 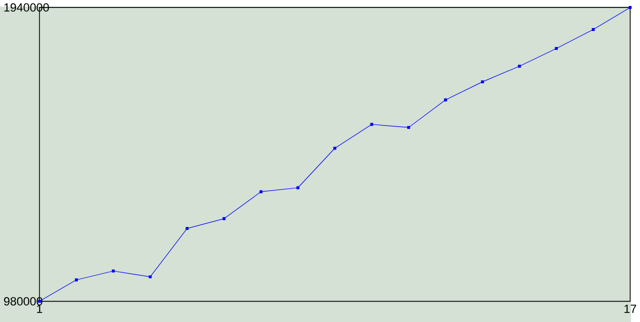 I want to click on y-tick-label: 1940000, so click(x=26, y=7).